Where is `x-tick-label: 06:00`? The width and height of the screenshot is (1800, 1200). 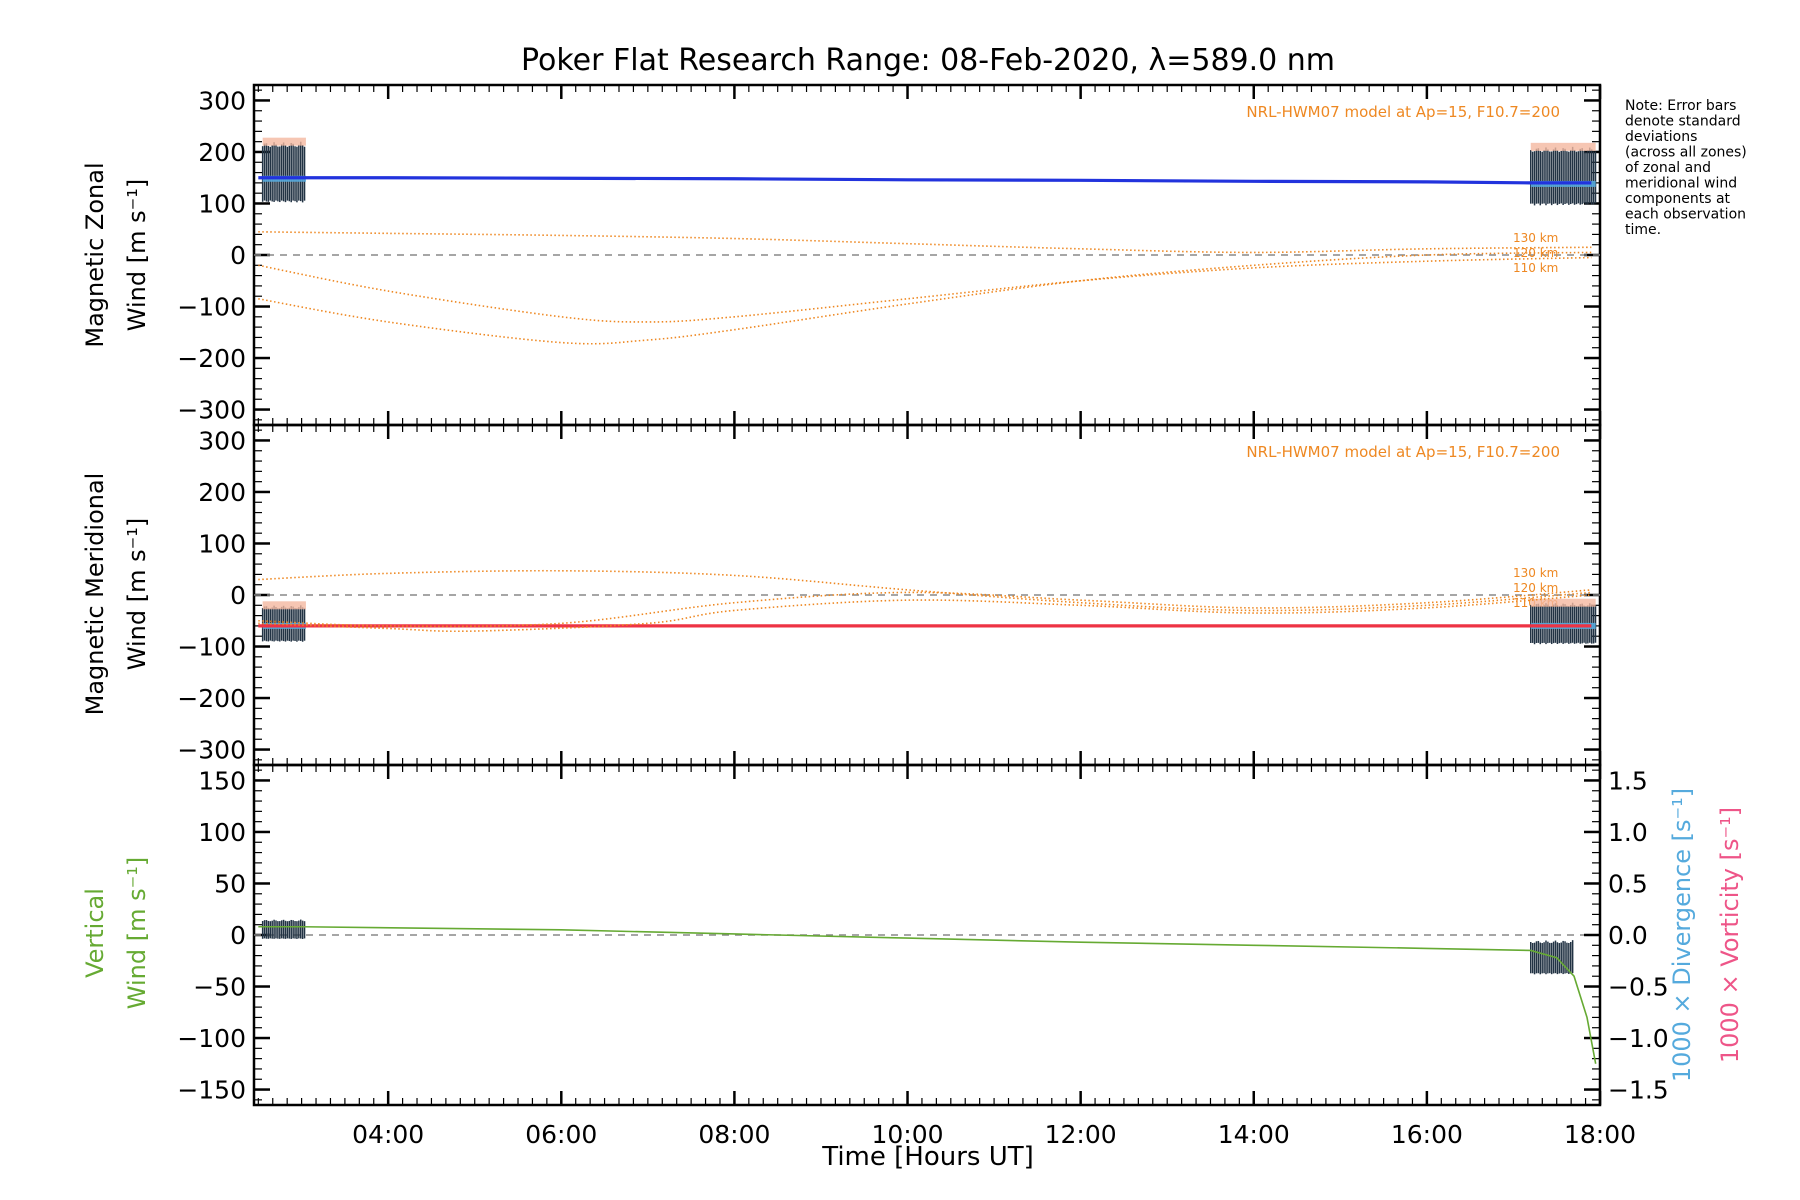
x-tick-label: 06:00 is located at coordinates (561, 1134).